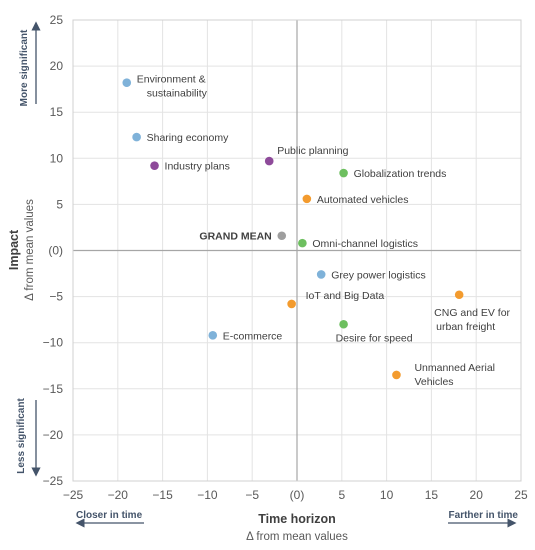  Describe the element at coordinates (57, 66) in the screenshot. I see `y-tick-label: 20` at that location.